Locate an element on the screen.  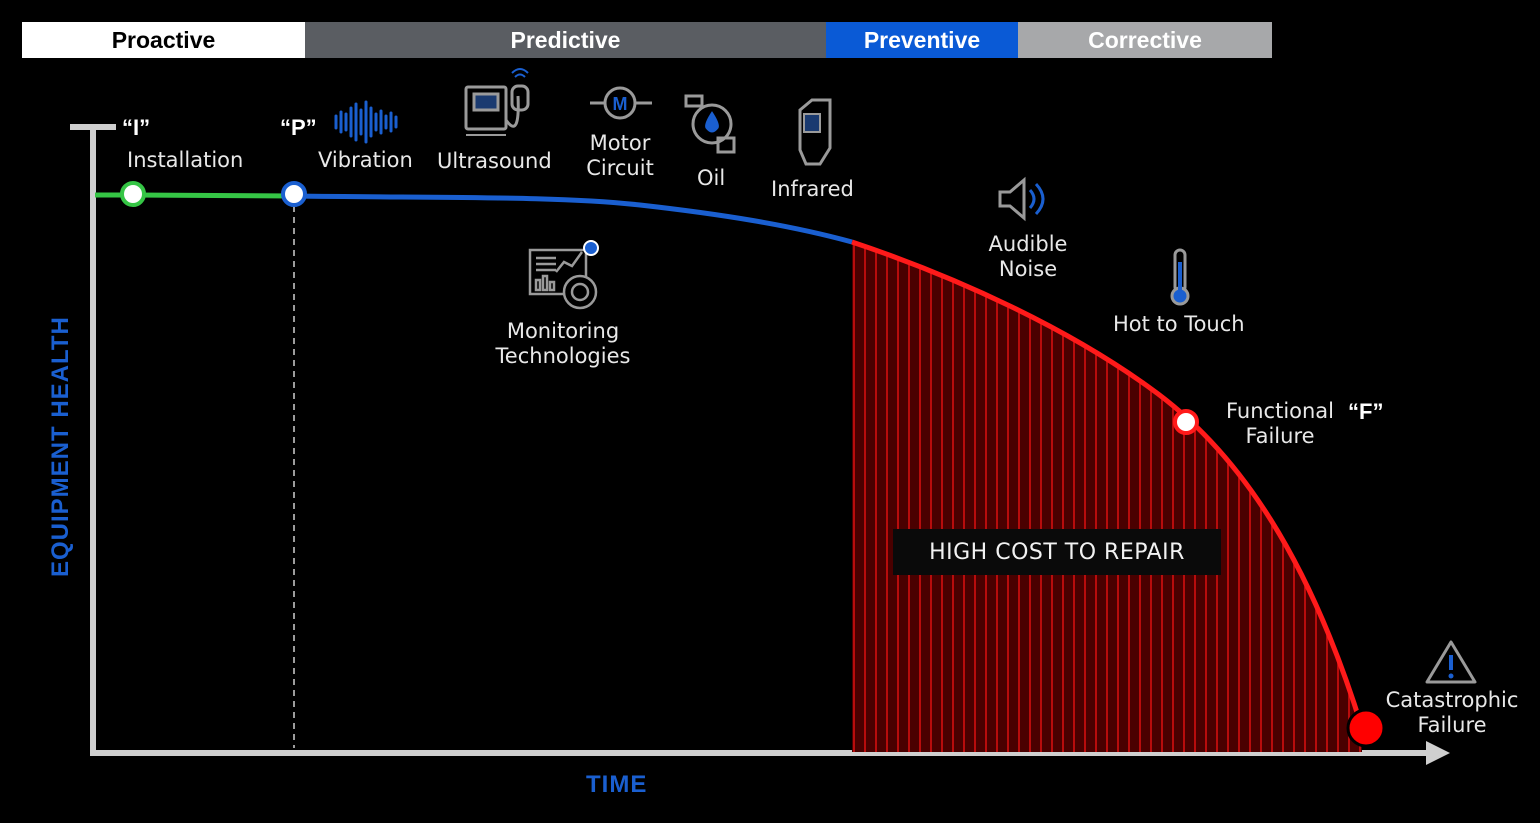
phase-label: Corrective is located at coordinates (1145, 39).